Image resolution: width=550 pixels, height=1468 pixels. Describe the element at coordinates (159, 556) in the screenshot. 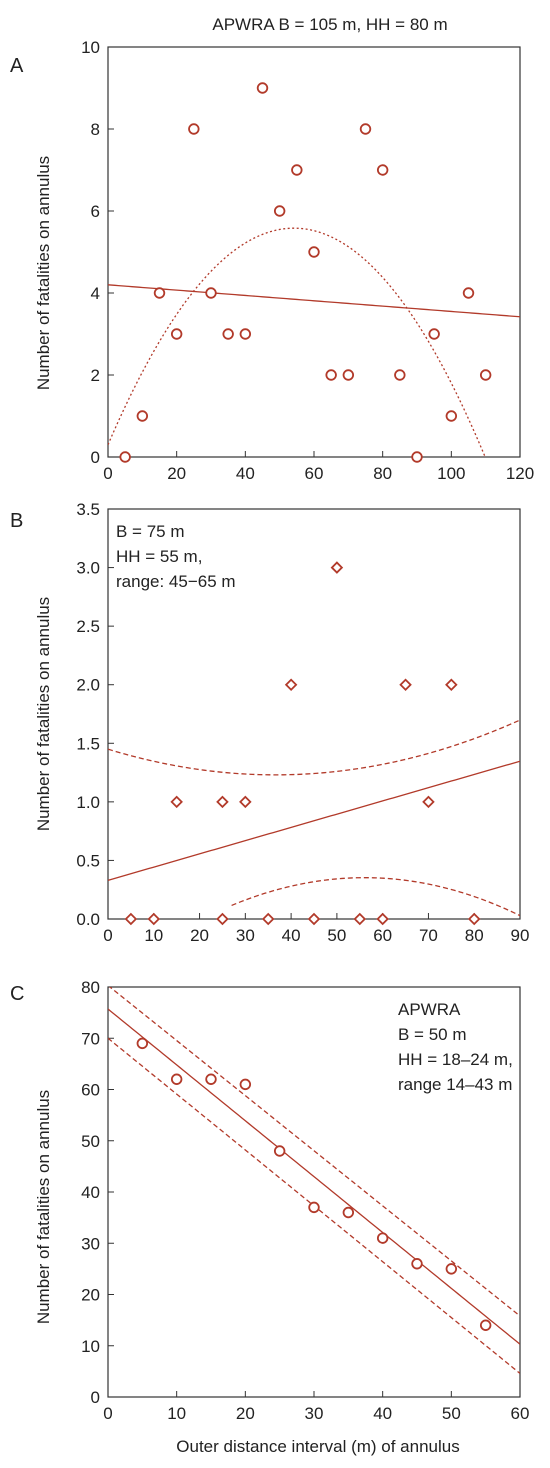

I see `panel-b-annotation-line: HH = 55 m,` at that location.